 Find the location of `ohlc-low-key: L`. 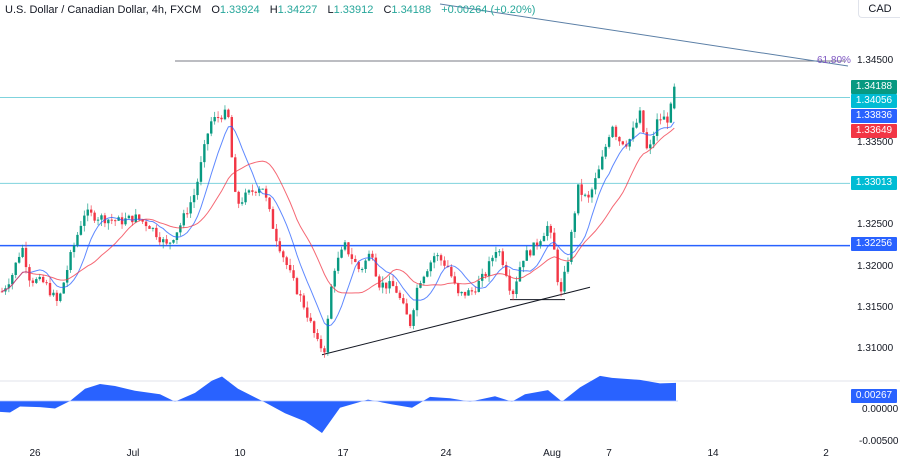

ohlc-low-key: L is located at coordinates (330, 10).